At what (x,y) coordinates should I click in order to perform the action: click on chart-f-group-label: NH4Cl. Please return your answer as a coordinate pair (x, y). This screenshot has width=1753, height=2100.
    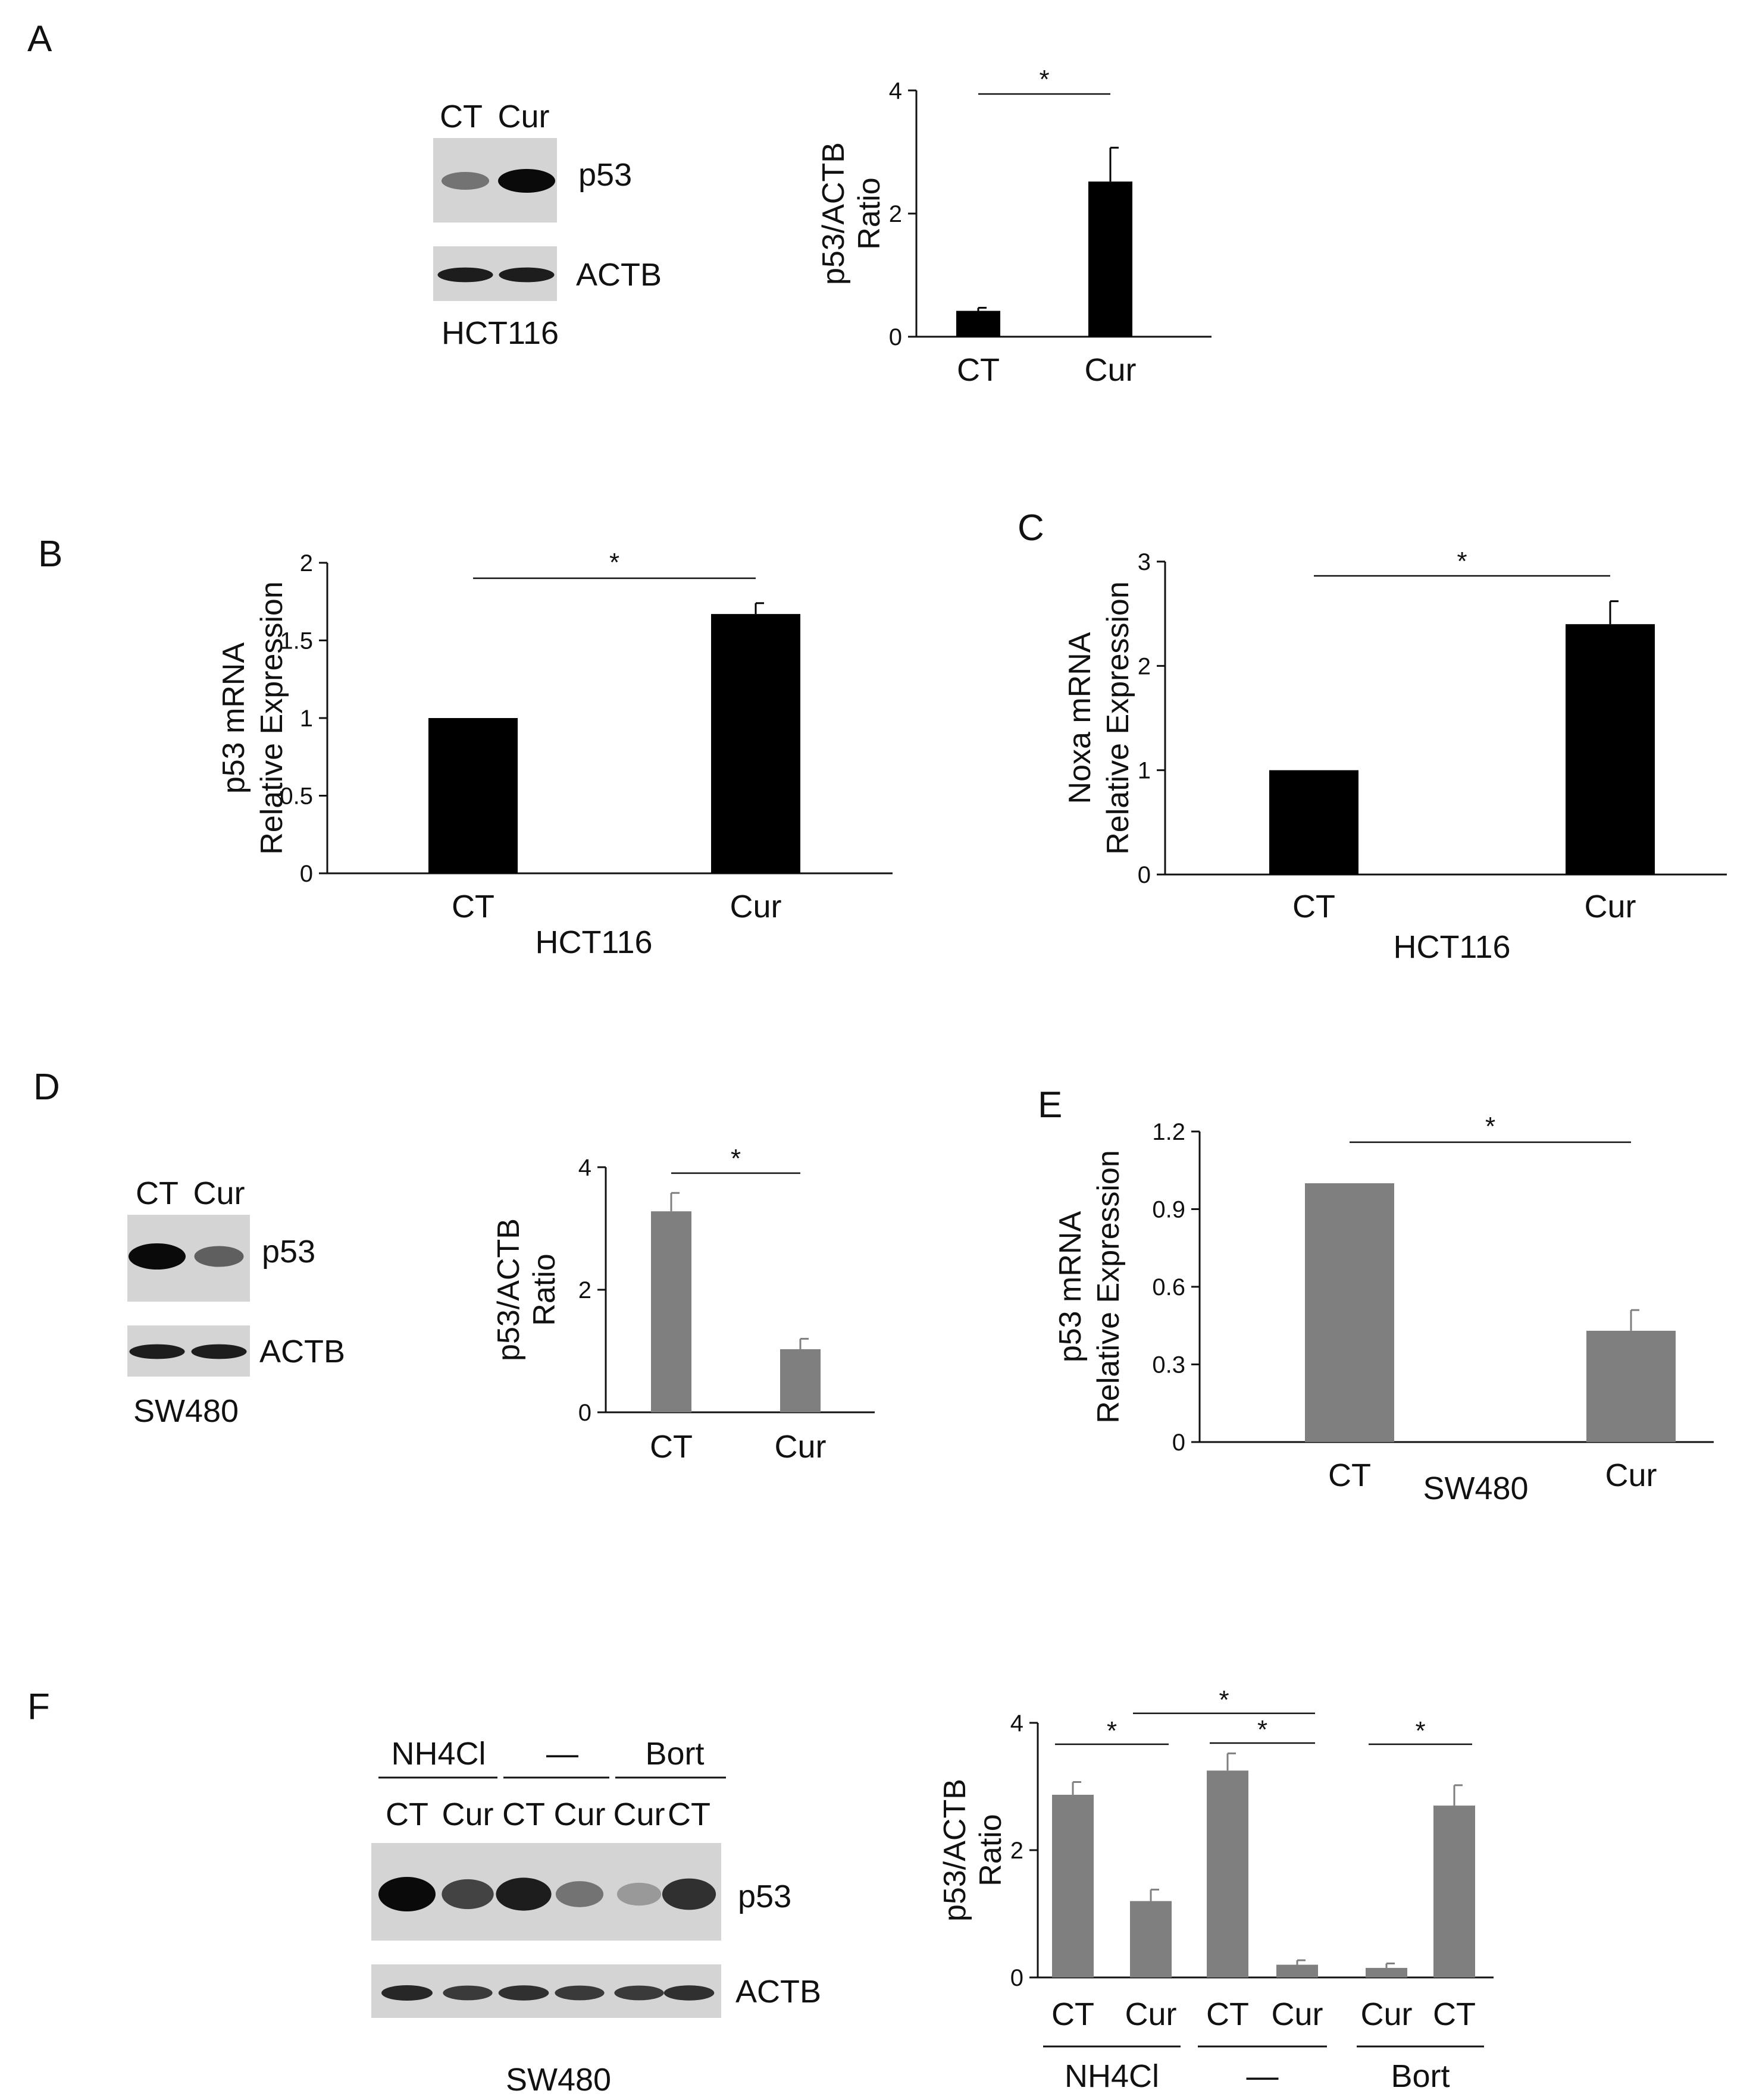
    Looking at the image, I should click on (1112, 2076).